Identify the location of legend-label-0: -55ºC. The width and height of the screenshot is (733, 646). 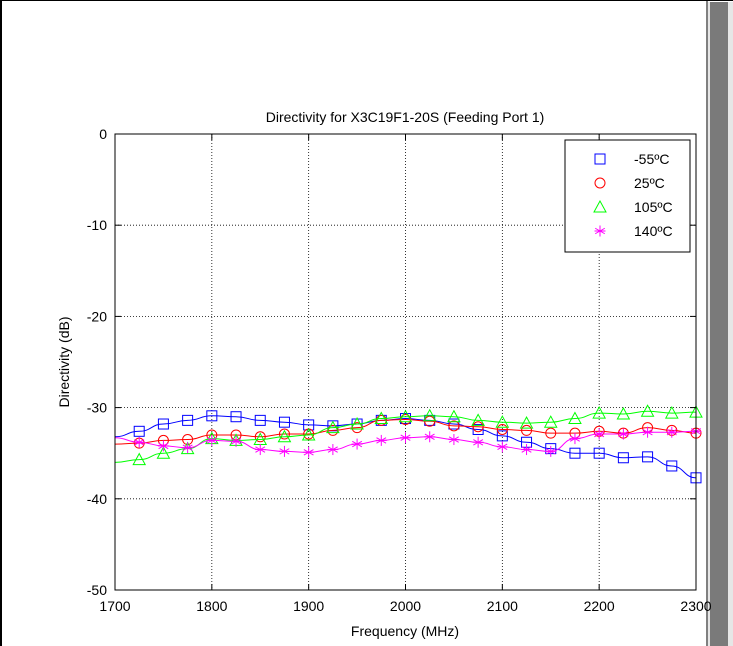
(651, 159).